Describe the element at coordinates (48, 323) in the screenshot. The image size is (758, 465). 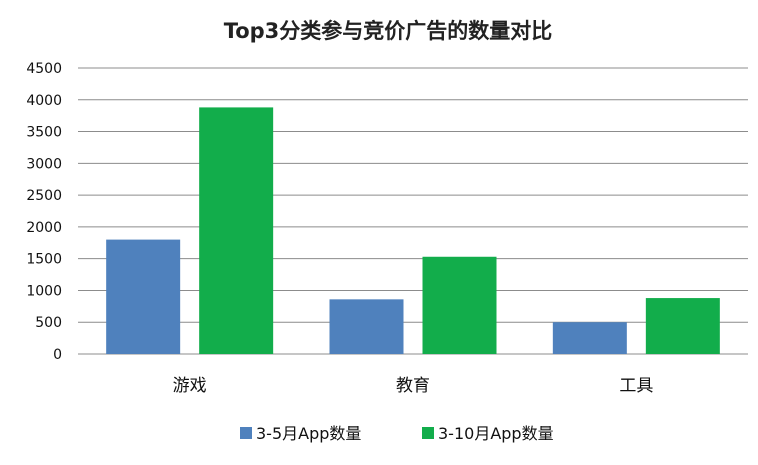
I see `y-tick-label: 500` at that location.